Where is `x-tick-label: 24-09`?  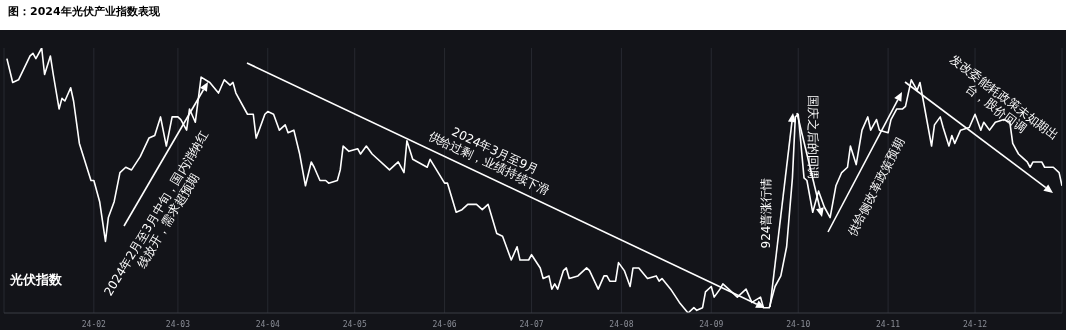 x-tick-label: 24-09 is located at coordinates (711, 324).